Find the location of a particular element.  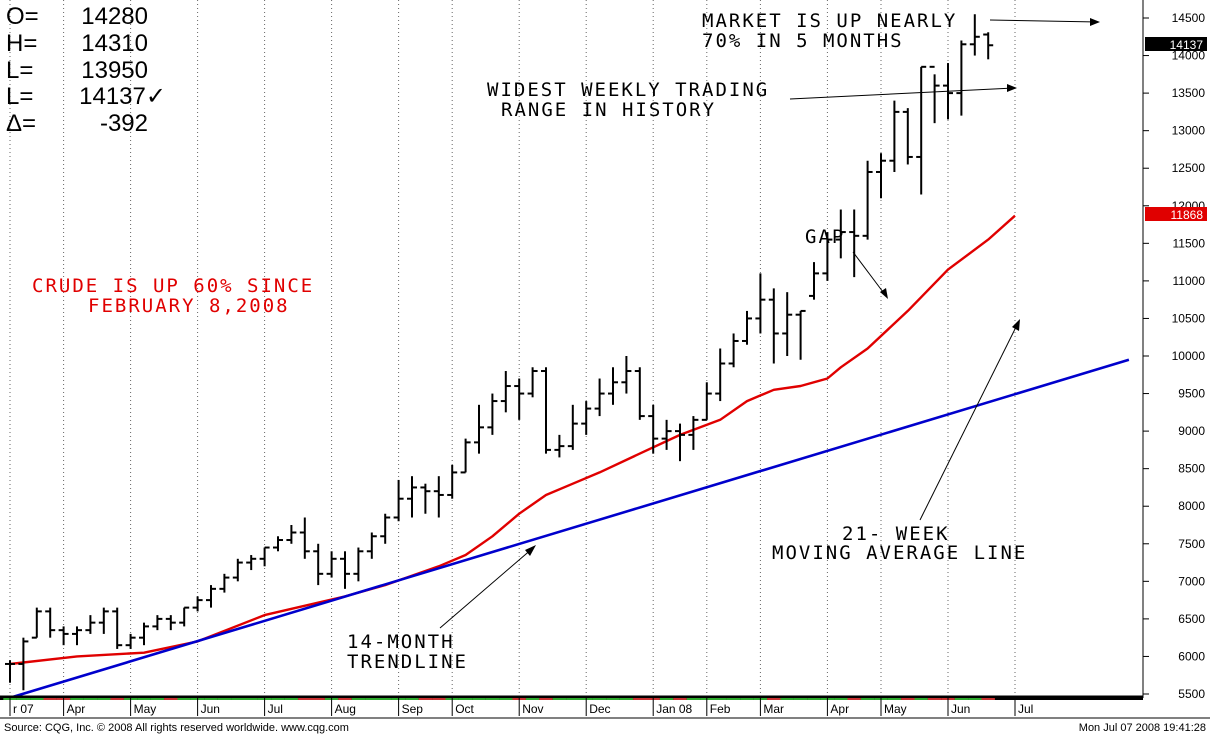

annotation-ma-line2: MOVING AVERAGE LINE is located at coordinates (899, 553).